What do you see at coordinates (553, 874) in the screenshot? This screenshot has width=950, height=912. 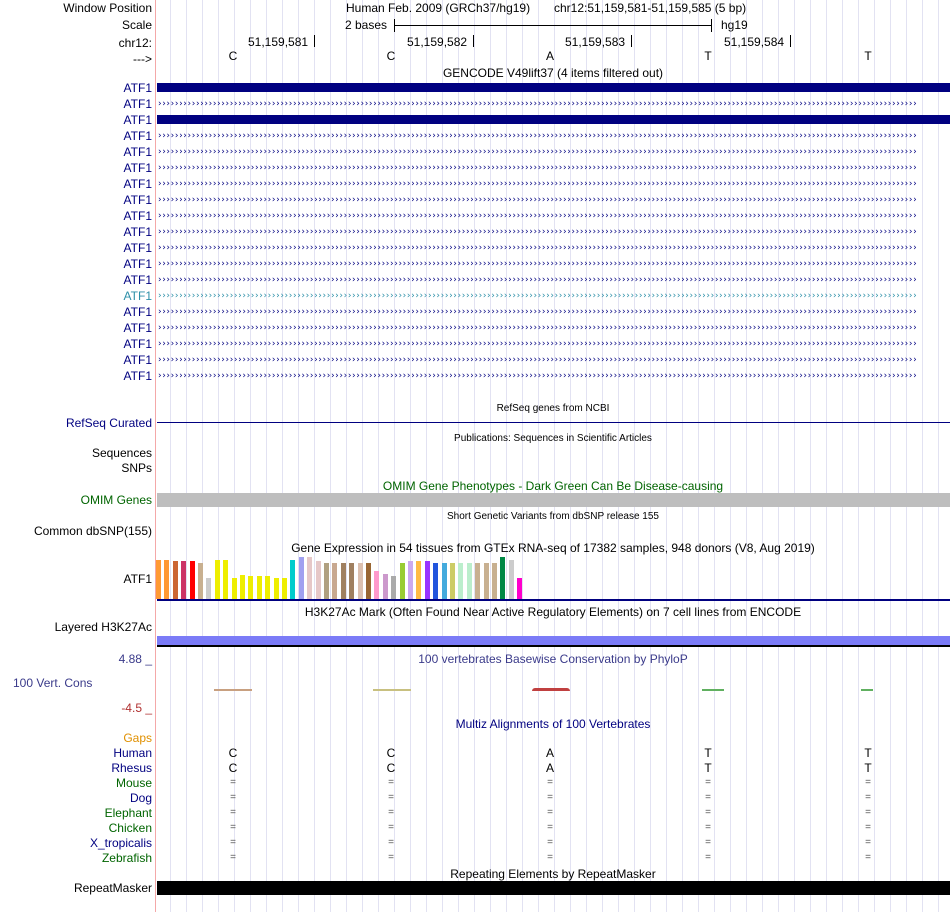 I see `repeatmasker-track-title: Repeating Elements by RepeatMasker` at bounding box center [553, 874].